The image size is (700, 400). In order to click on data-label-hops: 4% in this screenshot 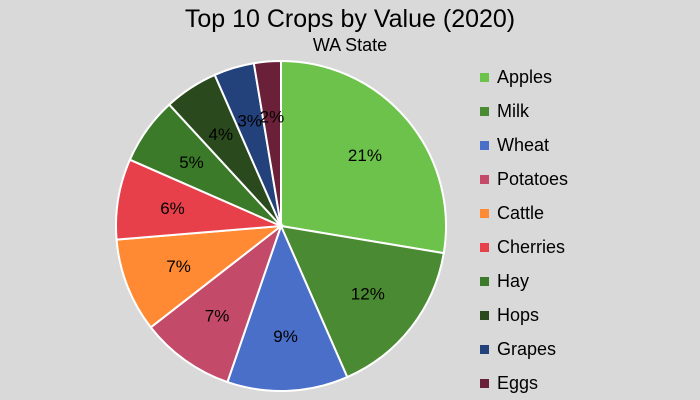, I will do `click(221, 134)`.